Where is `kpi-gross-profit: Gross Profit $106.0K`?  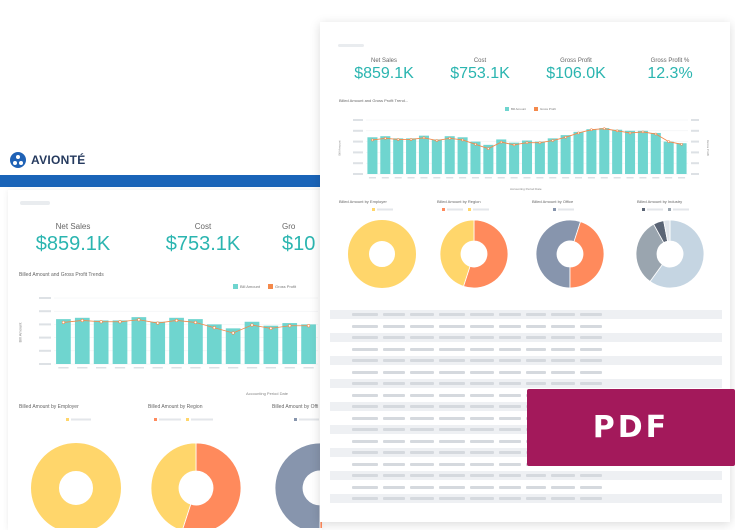
kpi-gross-profit: Gross Profit $106.0K is located at coordinates (576, 70).